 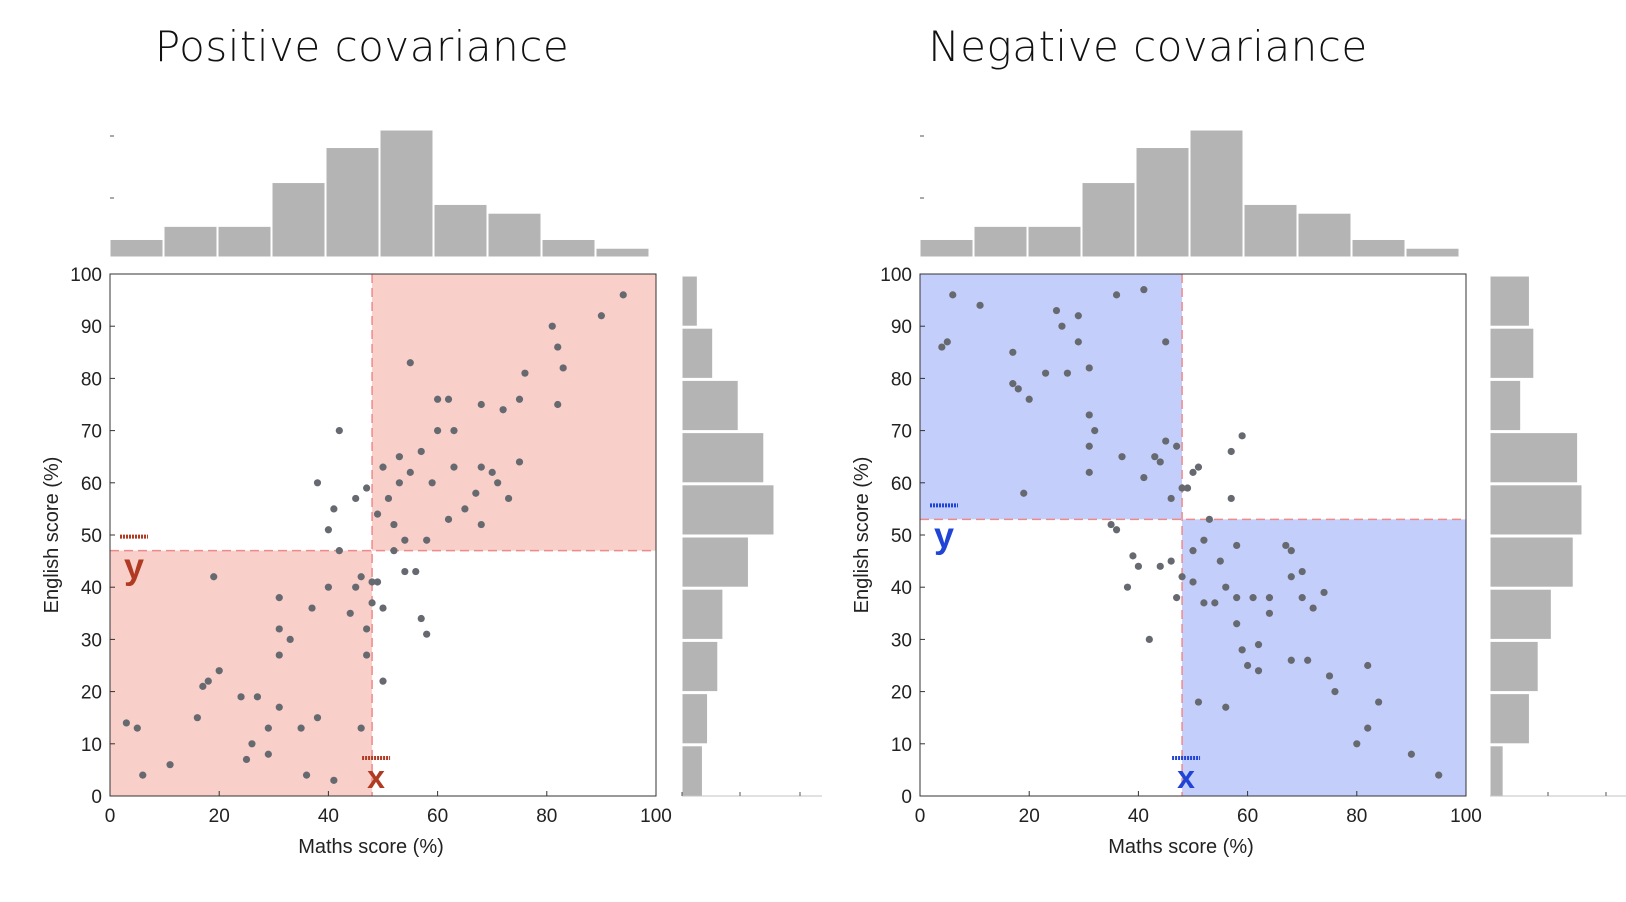 I want to click on y-tick-label: 0, so click(x=96, y=797).